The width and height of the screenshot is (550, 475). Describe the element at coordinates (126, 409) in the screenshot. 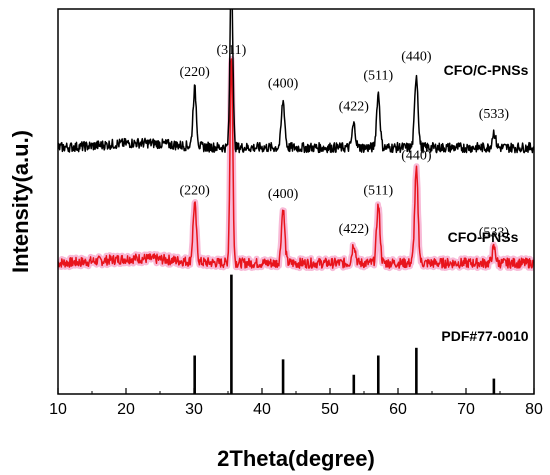

I see `x-tick-label: 20` at that location.